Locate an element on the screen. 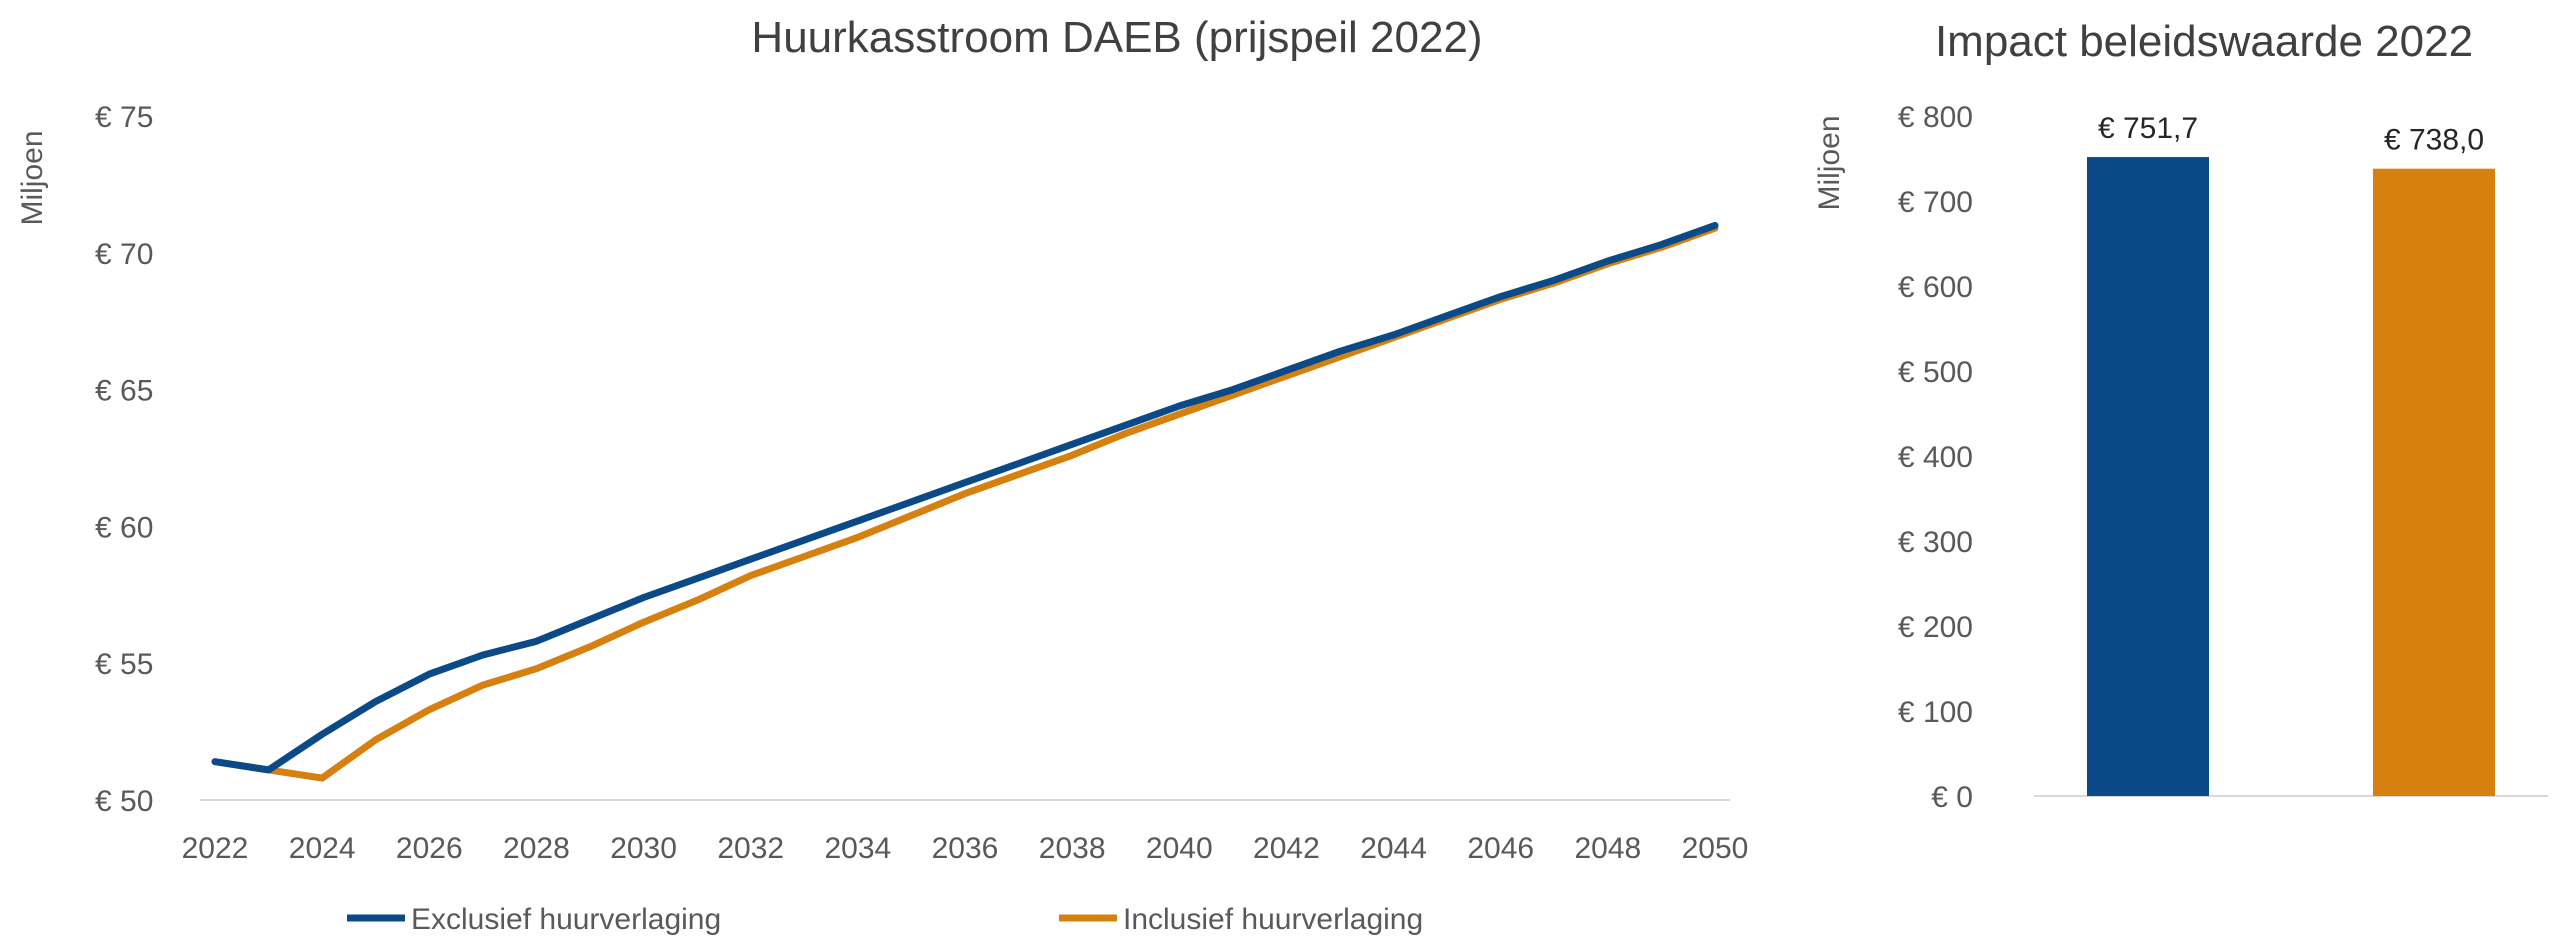 The height and width of the screenshot is (951, 2560). line-x-tick-label: 2038 is located at coordinates (1072, 848).